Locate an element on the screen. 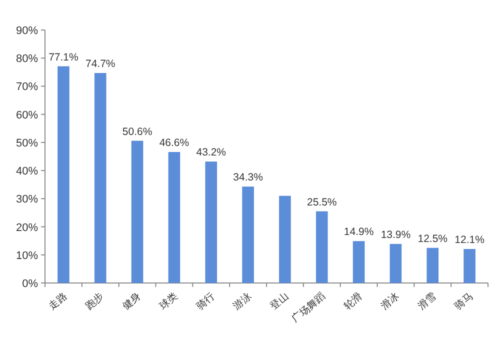 Image resolution: width=500 pixels, height=362 pixels. x-tick-label: 轮滑 is located at coordinates (353, 301).